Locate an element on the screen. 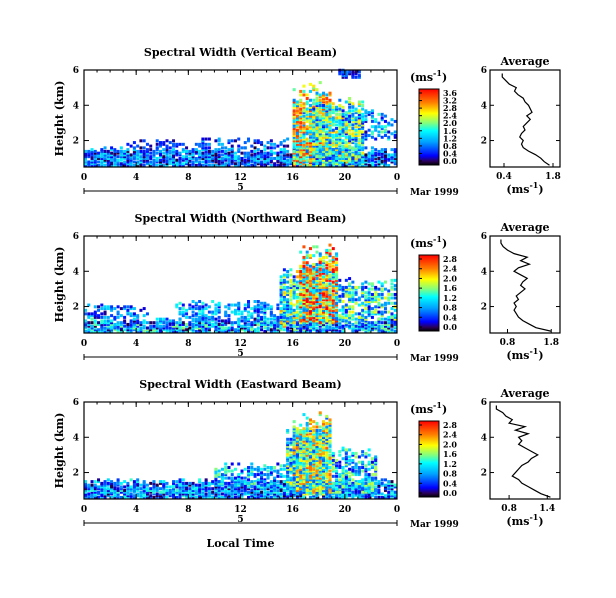 The height and width of the screenshot is (598, 616). colorbar-tick-label: 3.2 is located at coordinates (450, 101).